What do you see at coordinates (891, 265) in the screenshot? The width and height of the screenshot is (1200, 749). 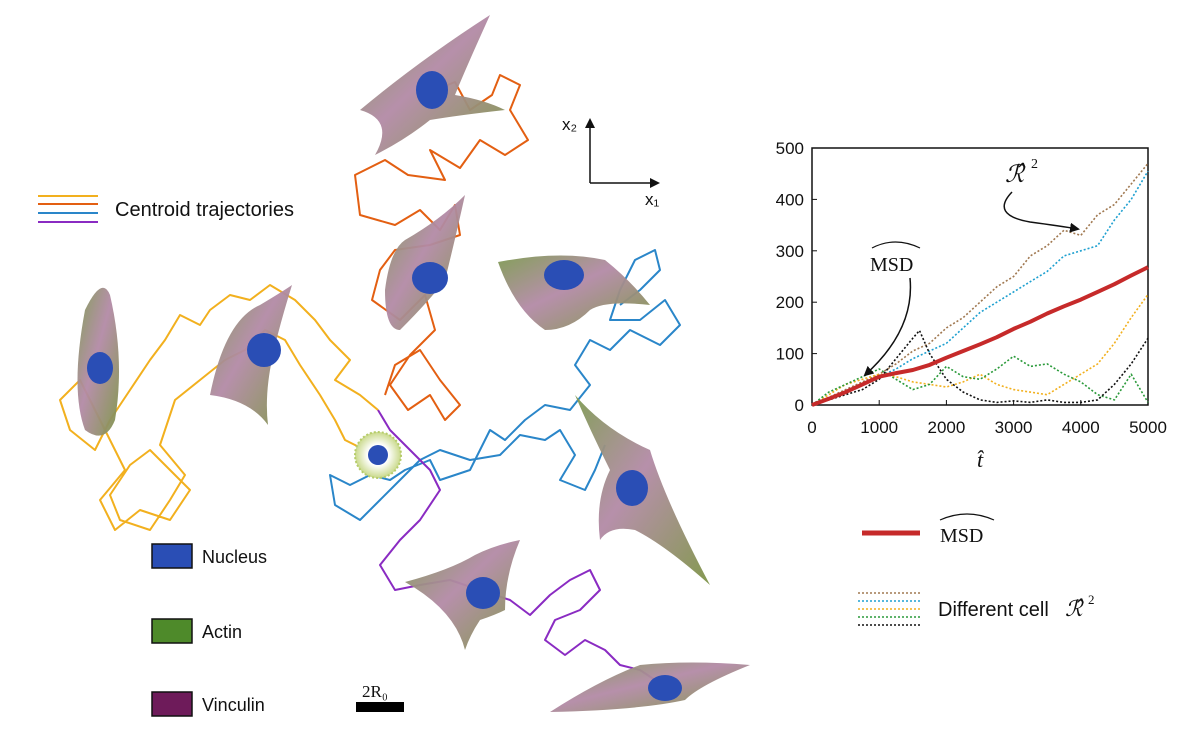 I see `msd-annotation-label: MSD` at bounding box center [891, 265].